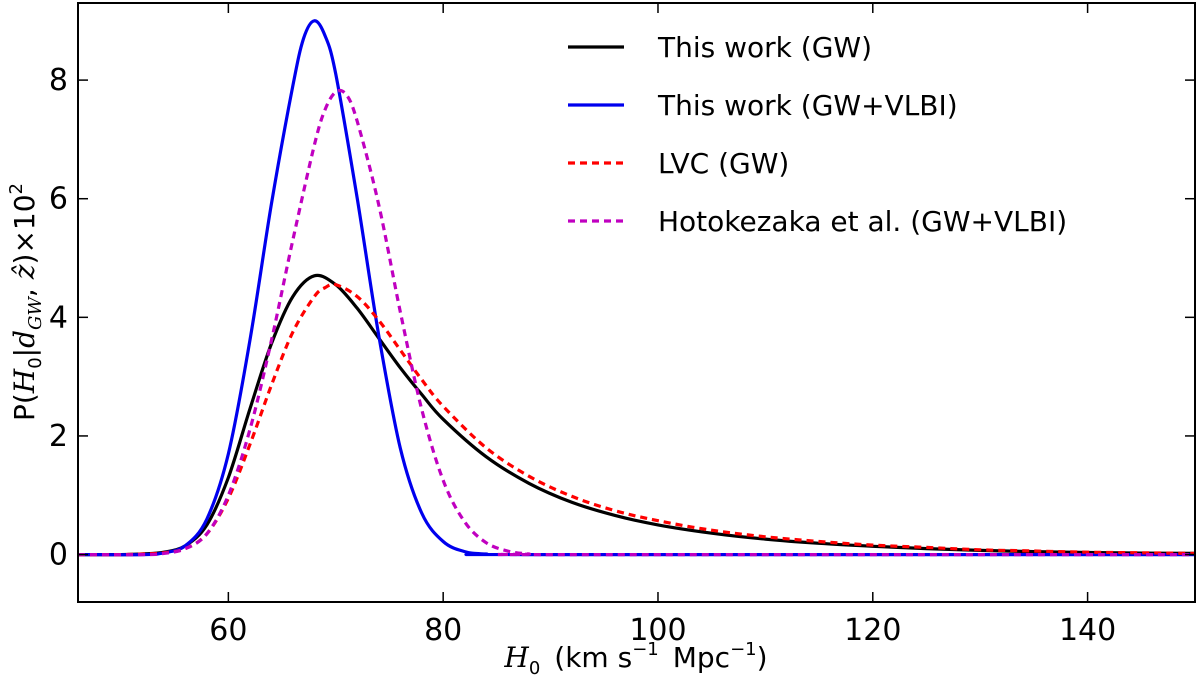 The height and width of the screenshot is (685, 1200). What do you see at coordinates (443, 630) in the screenshot?
I see `x-tick-label: 80` at bounding box center [443, 630].